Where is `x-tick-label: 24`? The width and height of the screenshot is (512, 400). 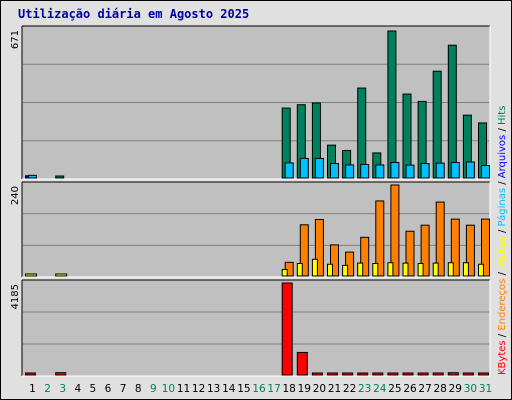
x-tick-label: 24 is located at coordinates (380, 389).